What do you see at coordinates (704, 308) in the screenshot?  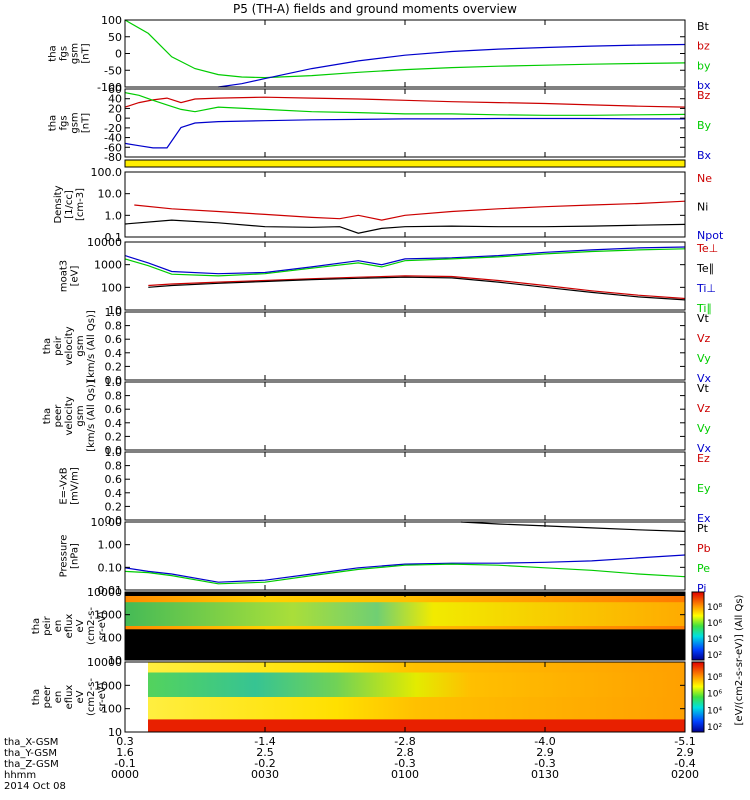 I see `legend-entry: Ti∥` at bounding box center [704, 308].